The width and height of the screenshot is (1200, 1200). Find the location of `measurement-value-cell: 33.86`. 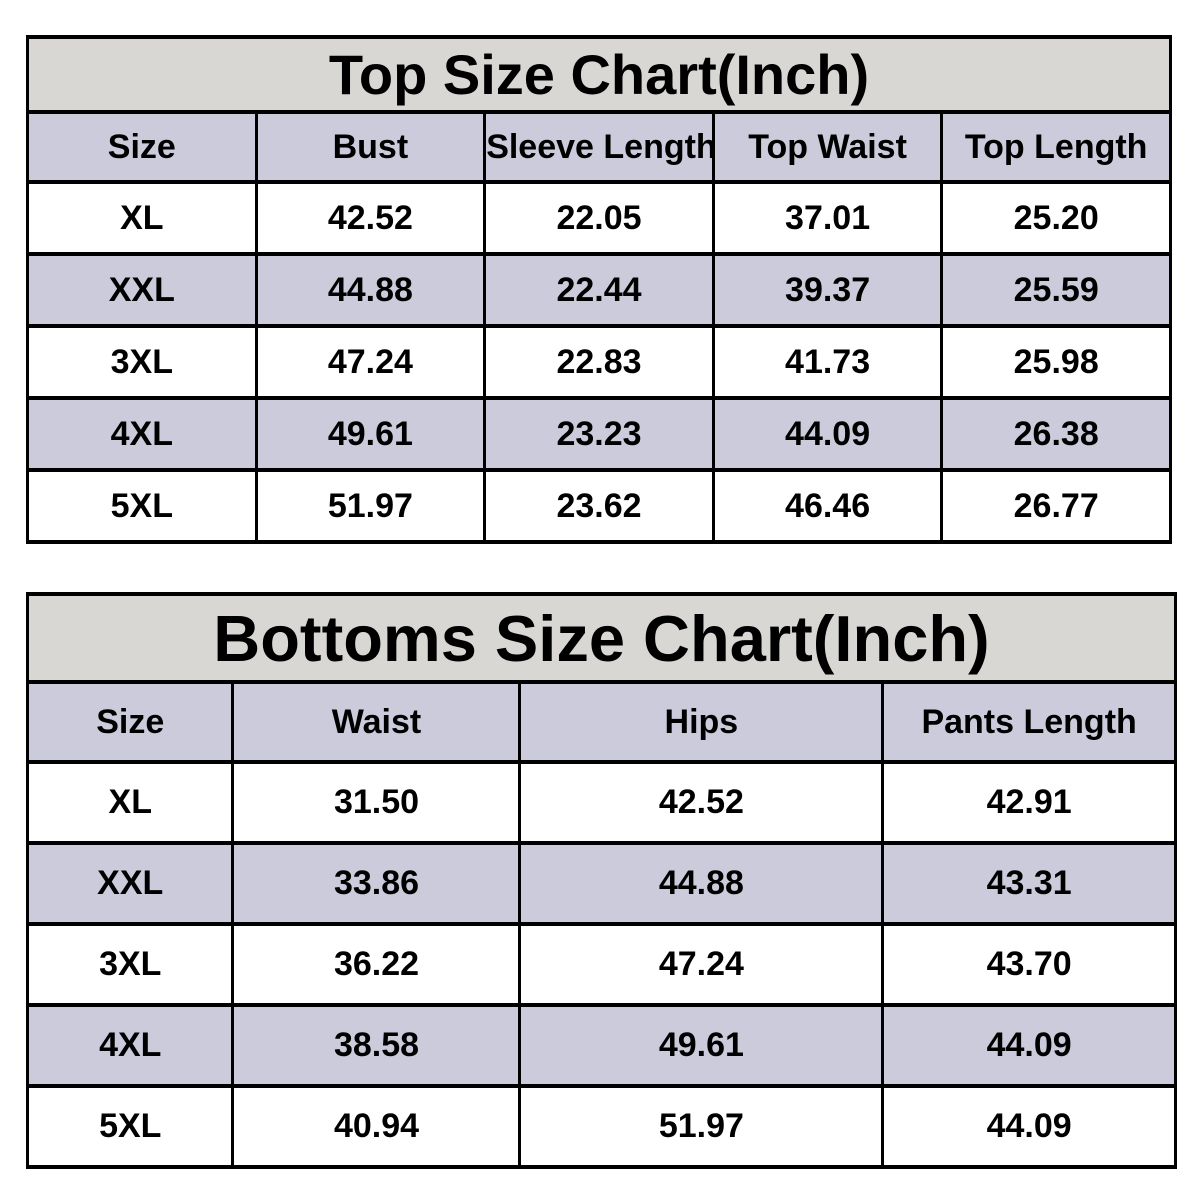

measurement-value-cell: 33.86 is located at coordinates (376, 883).